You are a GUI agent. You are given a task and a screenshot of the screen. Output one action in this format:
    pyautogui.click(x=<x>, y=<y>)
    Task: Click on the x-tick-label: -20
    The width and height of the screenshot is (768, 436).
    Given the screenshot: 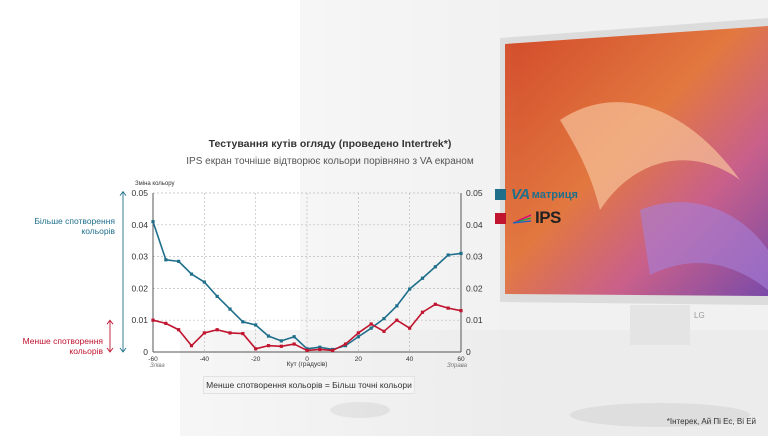 What is the action you would take?
    pyautogui.click(x=256, y=359)
    